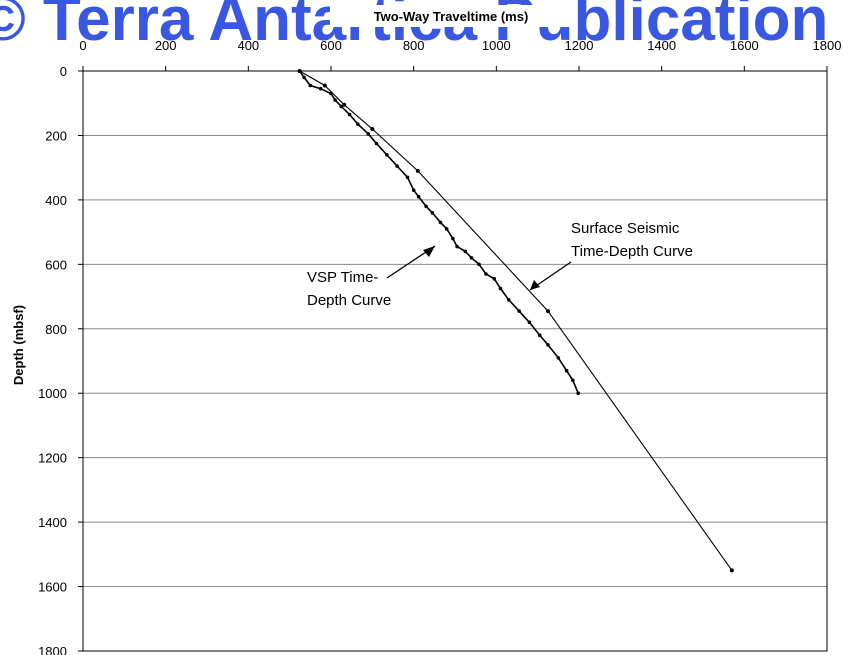 Image resolution: width=843 pixels, height=655 pixels. I want to click on x-tick-label-1000: 1000, so click(496, 45).